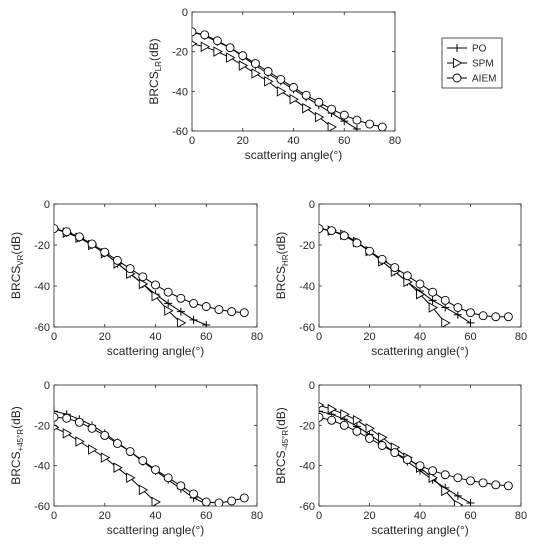 The height and width of the screenshot is (550, 534). I want to click on series-line-aiem, so click(149, 271).